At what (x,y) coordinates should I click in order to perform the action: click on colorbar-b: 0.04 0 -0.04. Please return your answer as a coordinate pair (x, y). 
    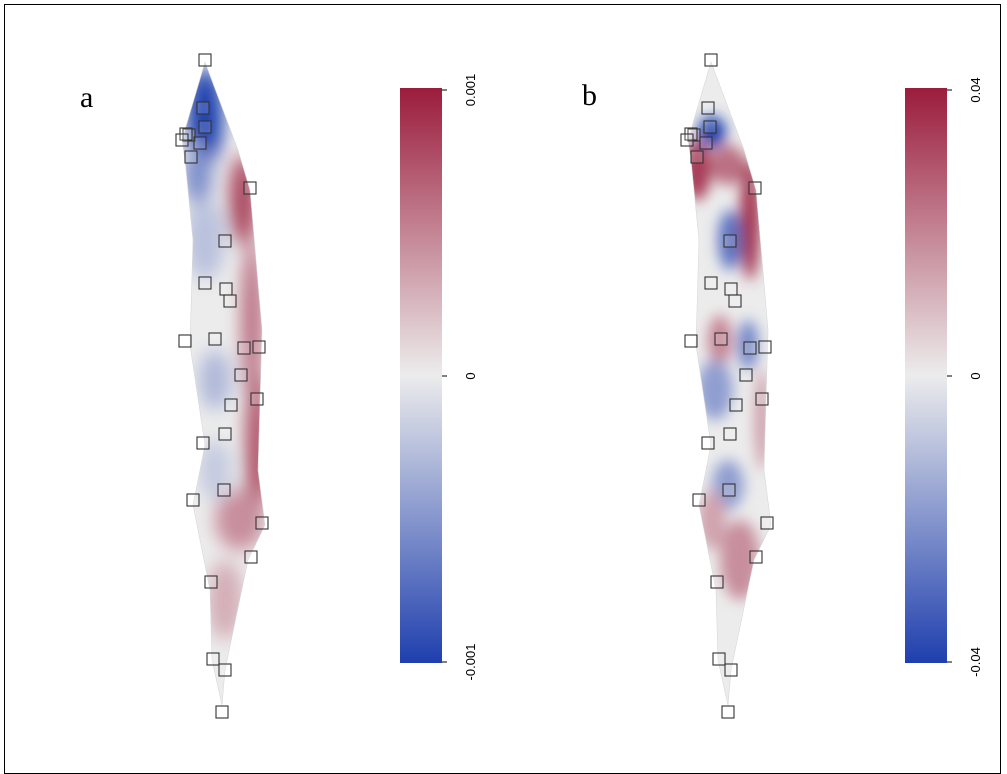
    Looking at the image, I should click on (944, 377).